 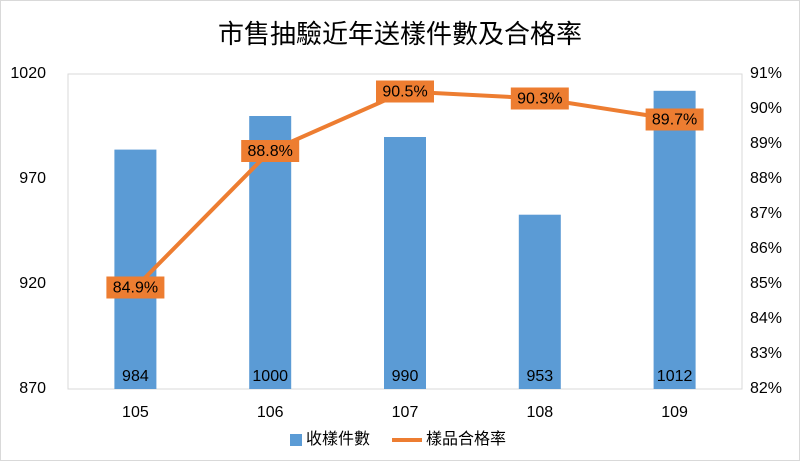 What do you see at coordinates (766, 318) in the screenshot?
I see `y2-tick-label: 84%` at bounding box center [766, 318].